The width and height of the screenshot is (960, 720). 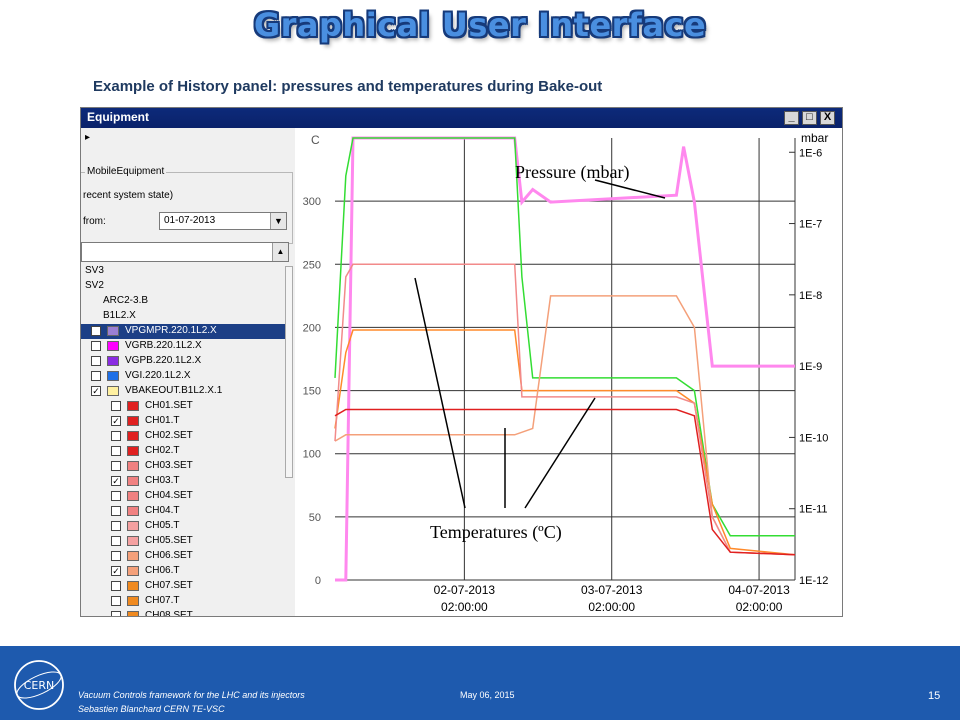 I want to click on tree-item-label: CH08.SET, so click(x=169, y=613).